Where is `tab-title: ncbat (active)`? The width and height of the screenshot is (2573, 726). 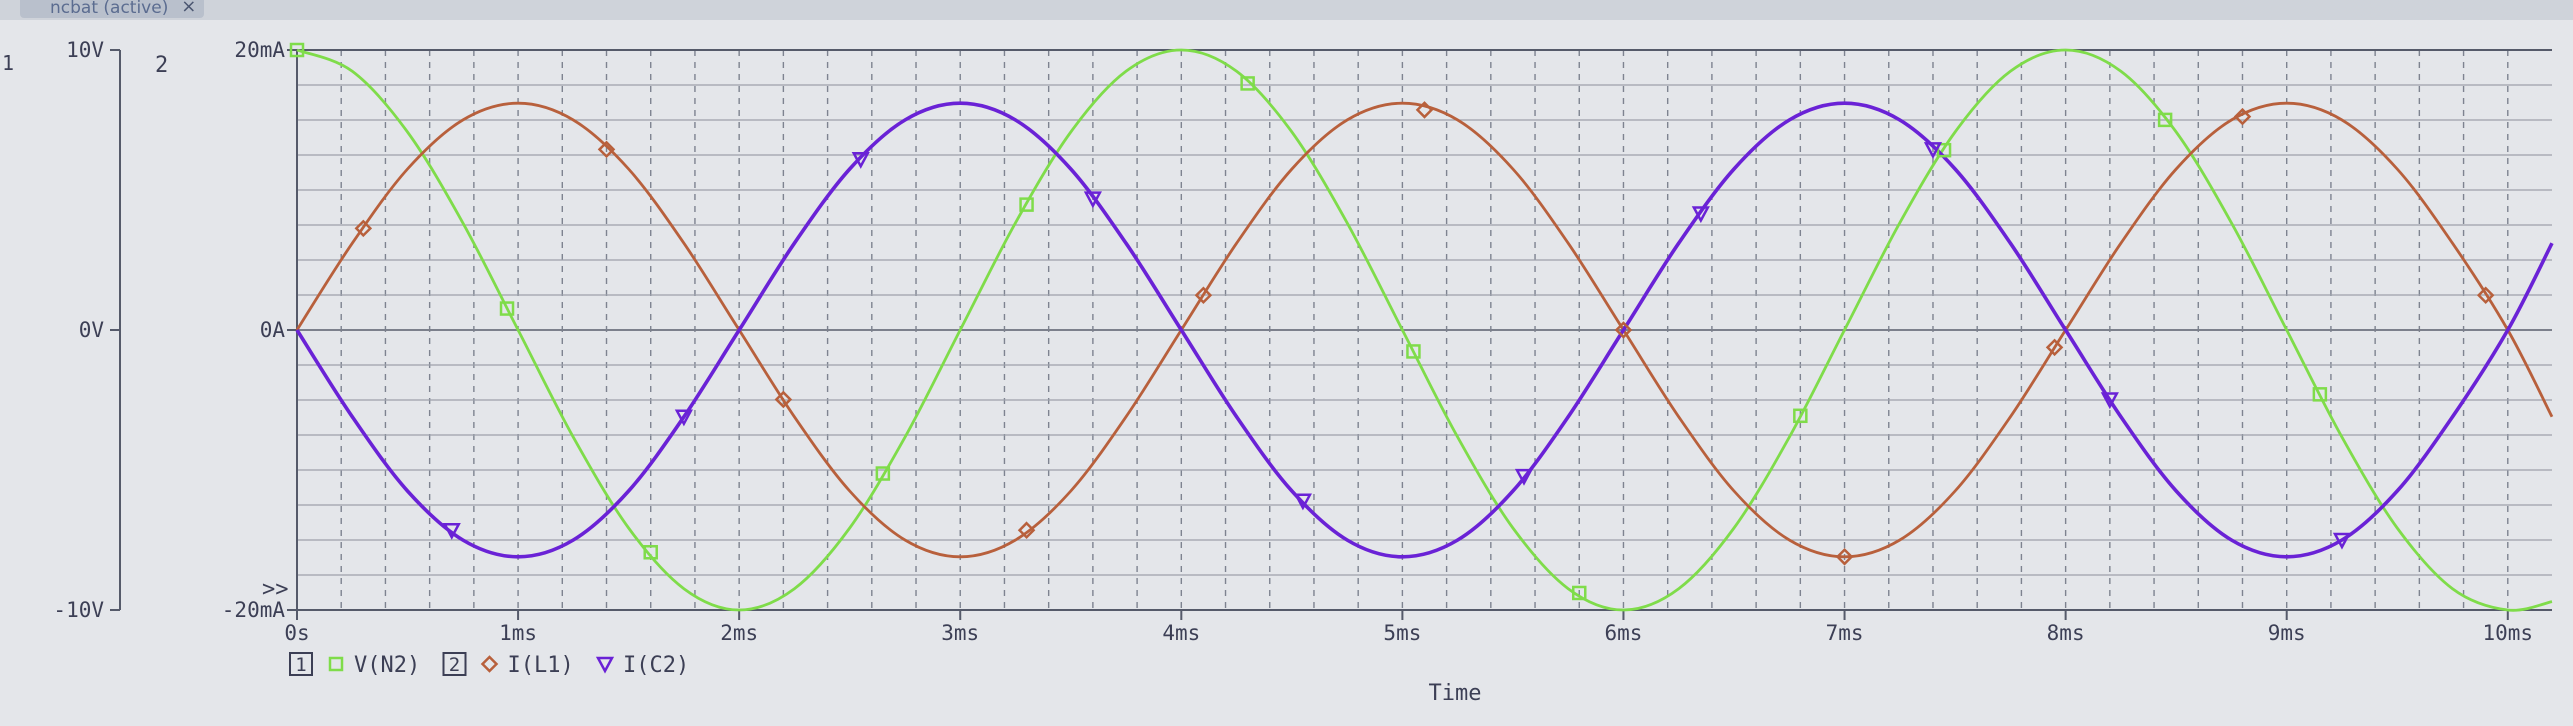
tab-title: ncbat (active) is located at coordinates (109, 9).